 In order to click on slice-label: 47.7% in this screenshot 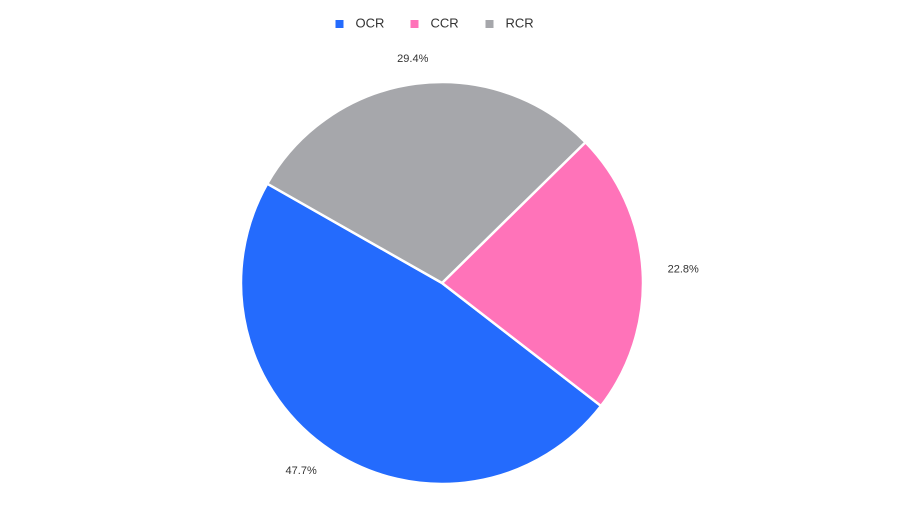, I will do `click(301, 471)`.